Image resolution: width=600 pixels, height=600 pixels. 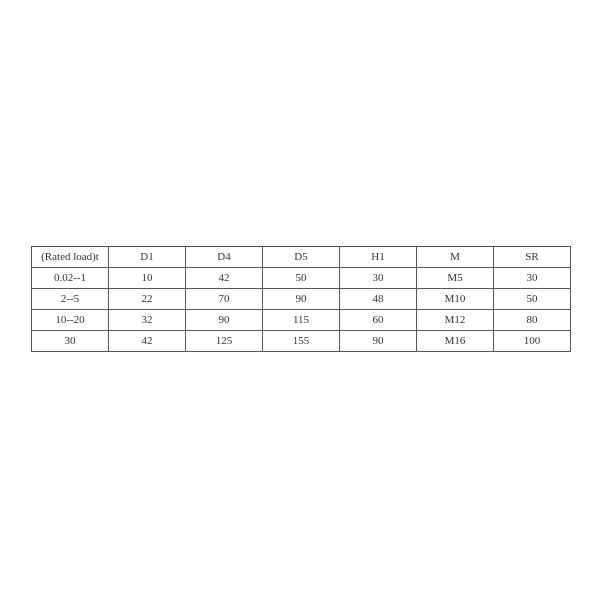 What do you see at coordinates (378, 257) in the screenshot?
I see `header-cell: H1` at bounding box center [378, 257].